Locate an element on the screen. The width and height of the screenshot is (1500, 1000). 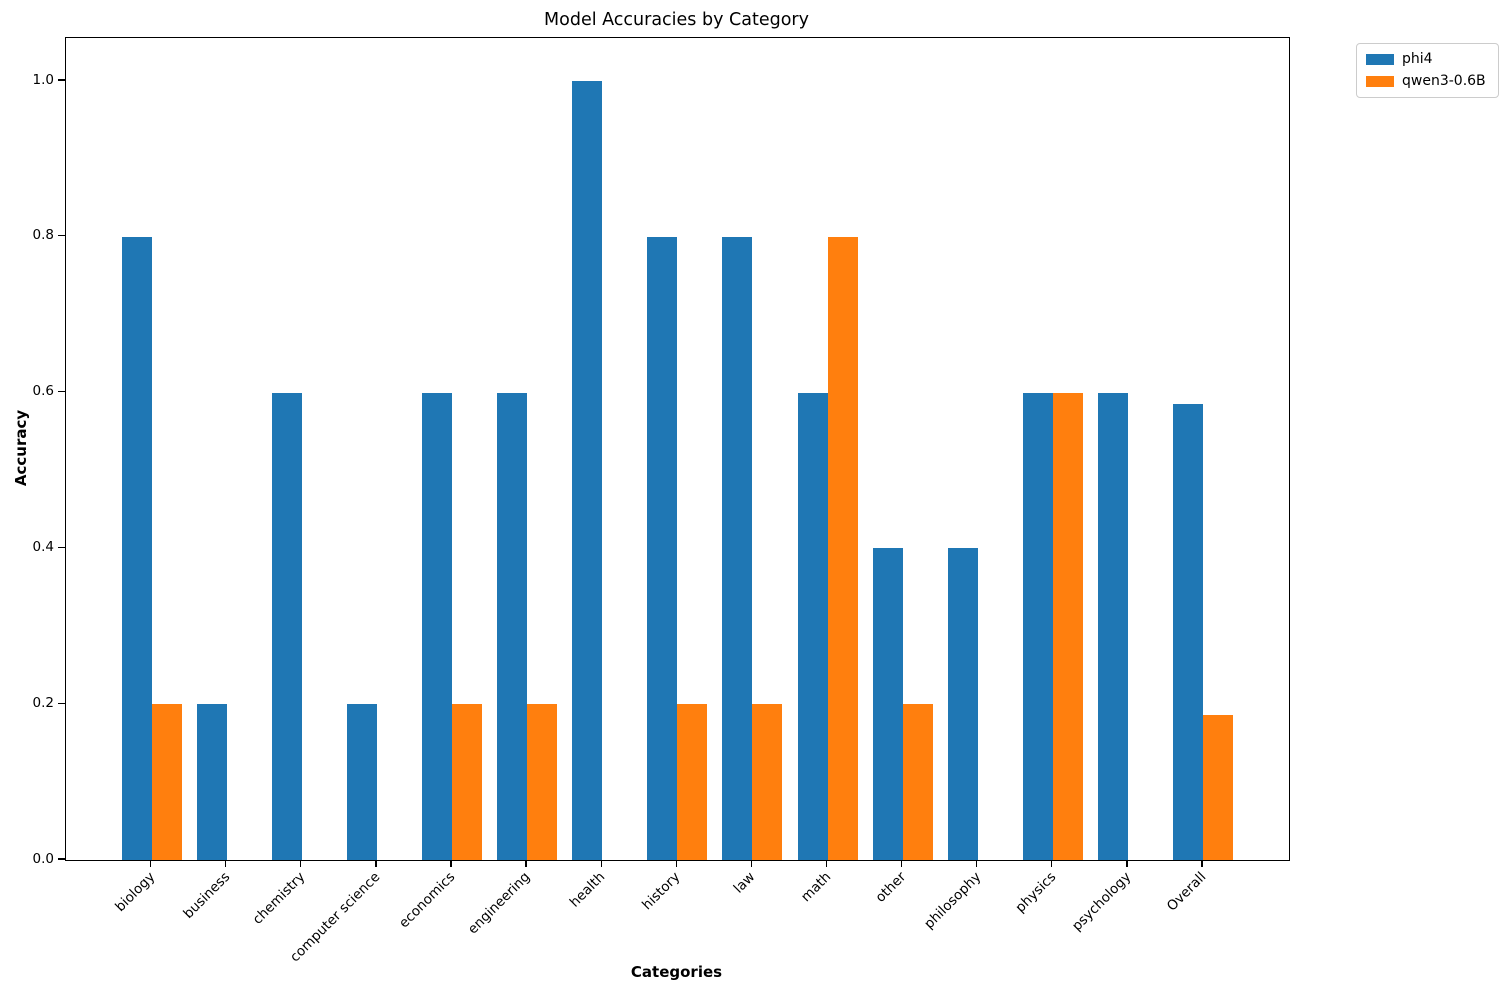
bar-phi4-health is located at coordinates (587, 470).